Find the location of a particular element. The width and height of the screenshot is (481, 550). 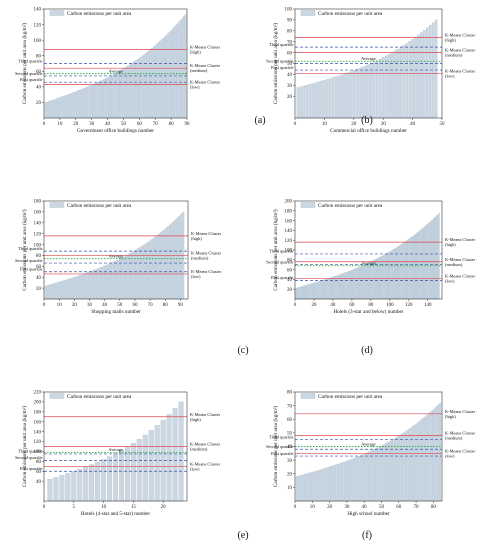

kmeans-low-sublabel: (low) is located at coordinates (450, 455).